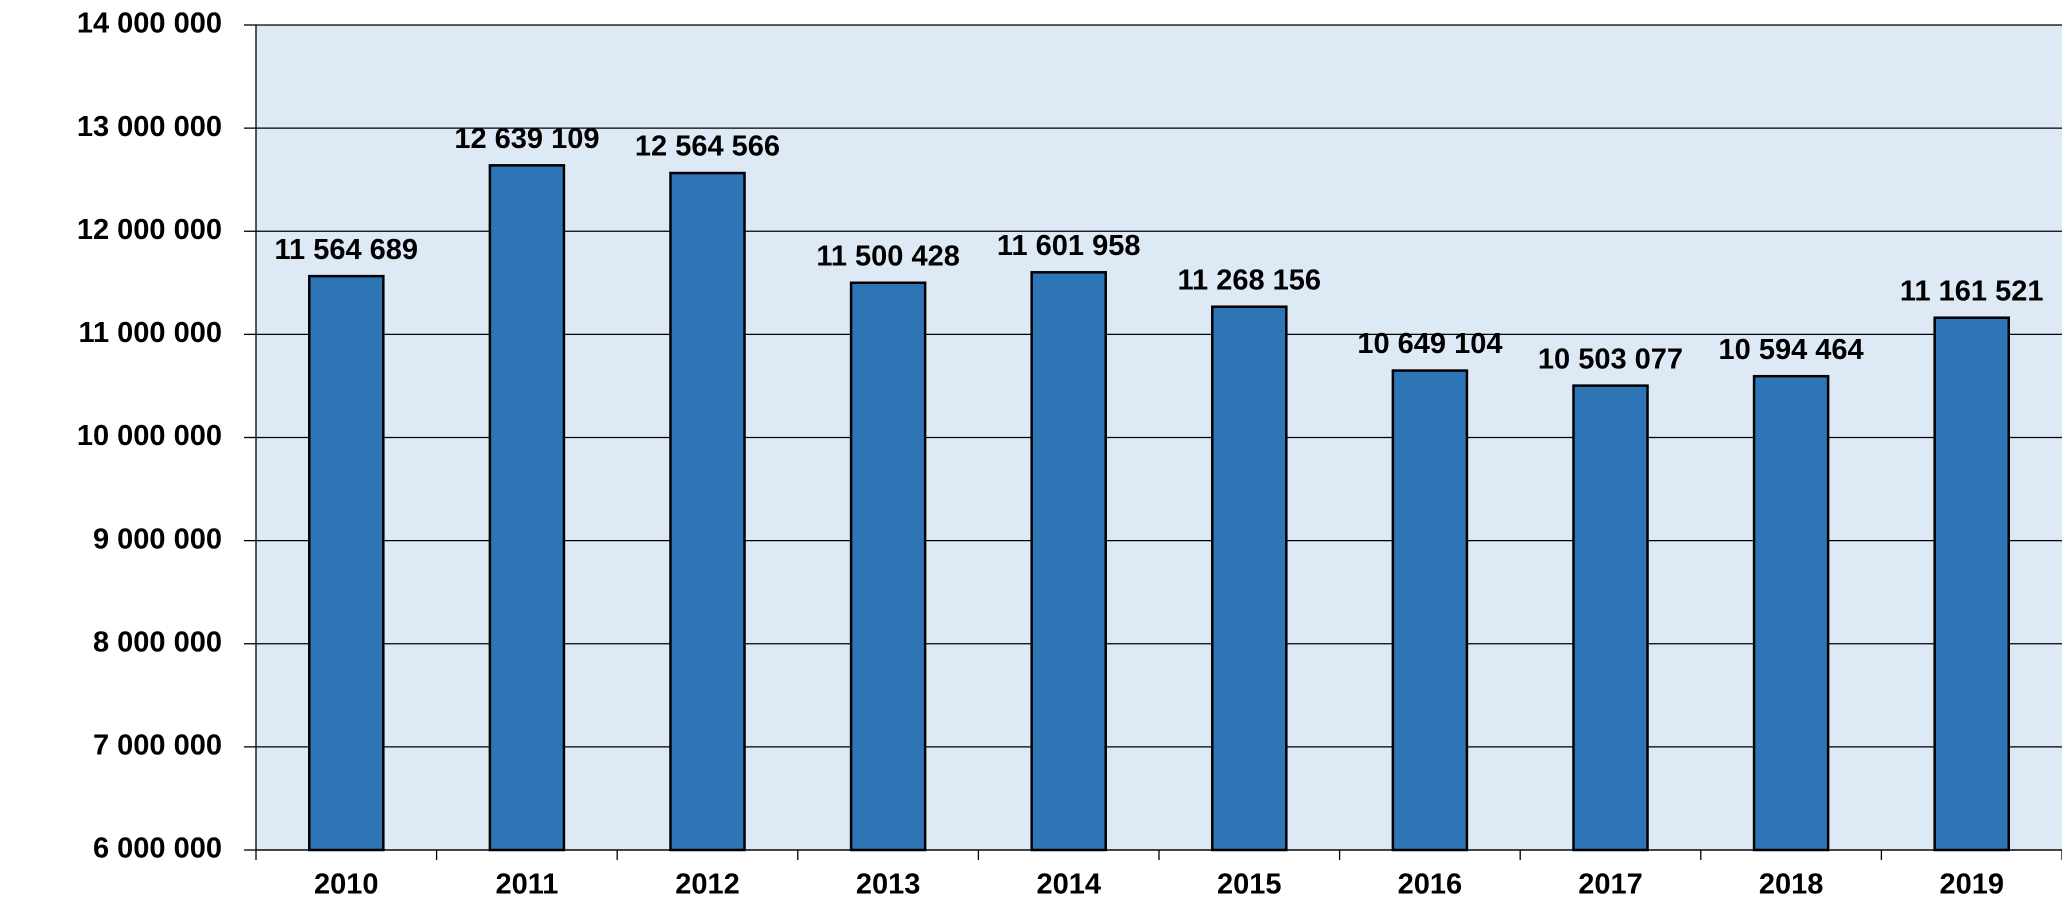  What do you see at coordinates (1610, 884) in the screenshot?
I see `x-tick-label: 2017` at bounding box center [1610, 884].